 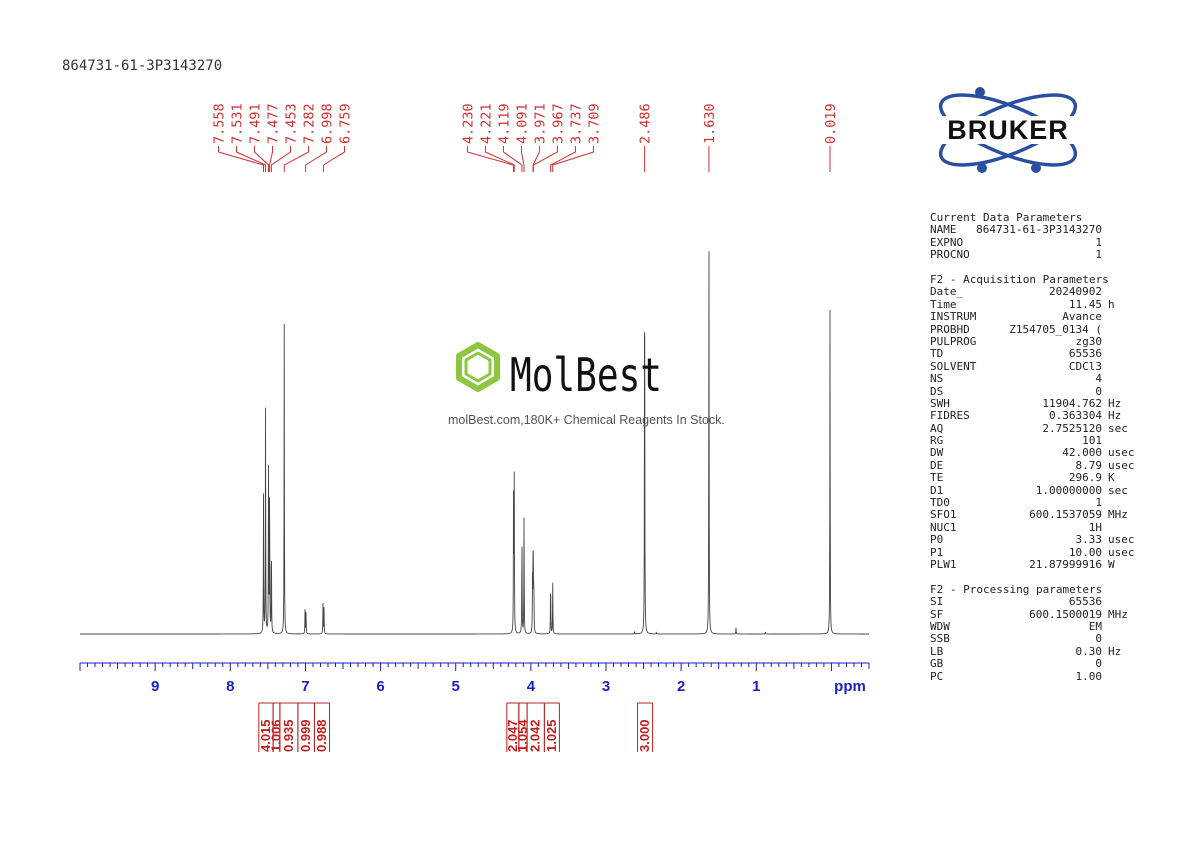 I want to click on parameter-group-header: F2 - Acquisition Parameters, so click(x=1019, y=279).